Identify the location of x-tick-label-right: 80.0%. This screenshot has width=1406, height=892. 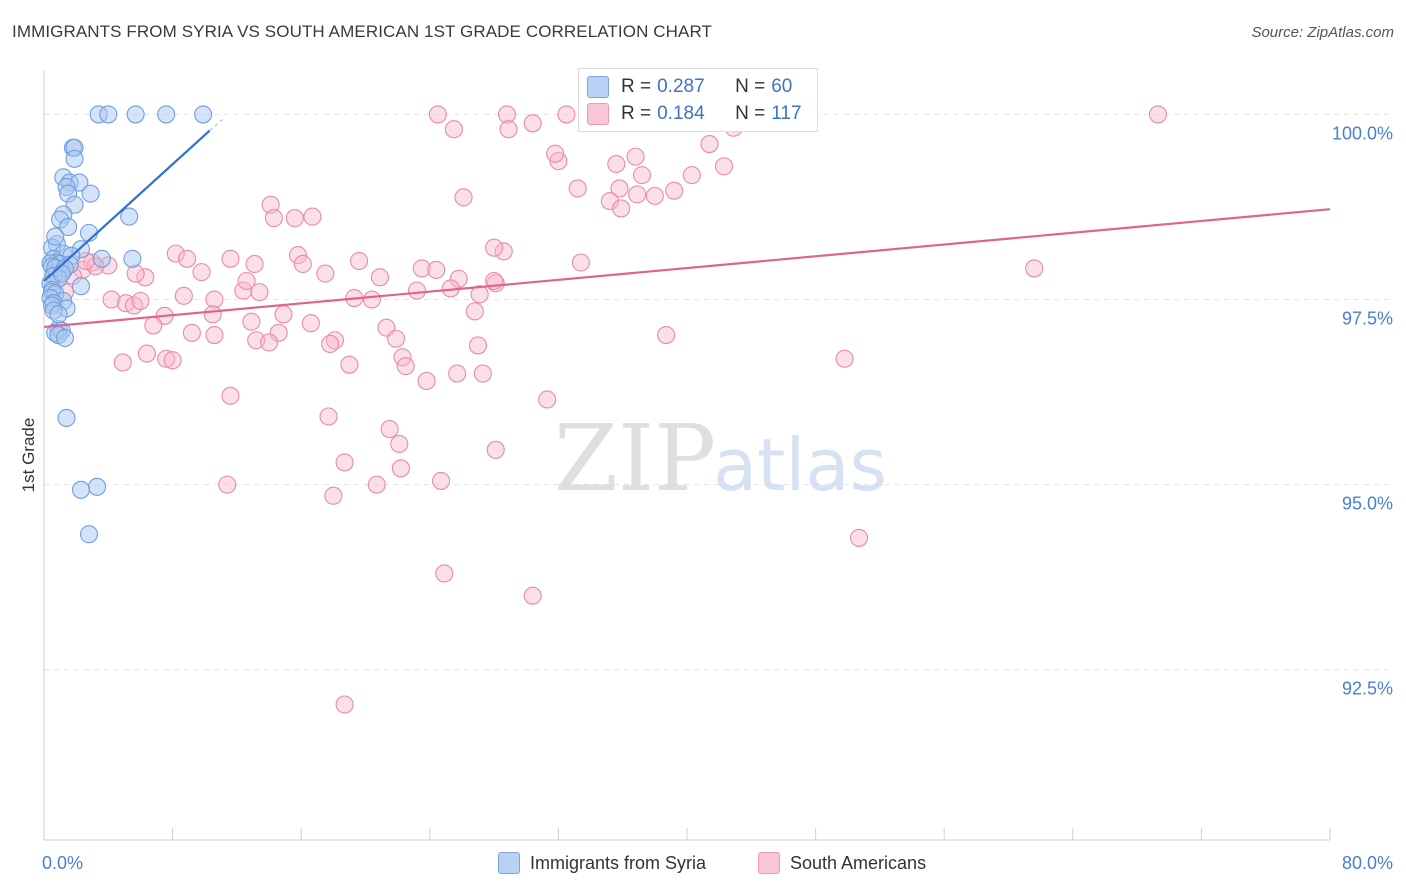
(1367, 863).